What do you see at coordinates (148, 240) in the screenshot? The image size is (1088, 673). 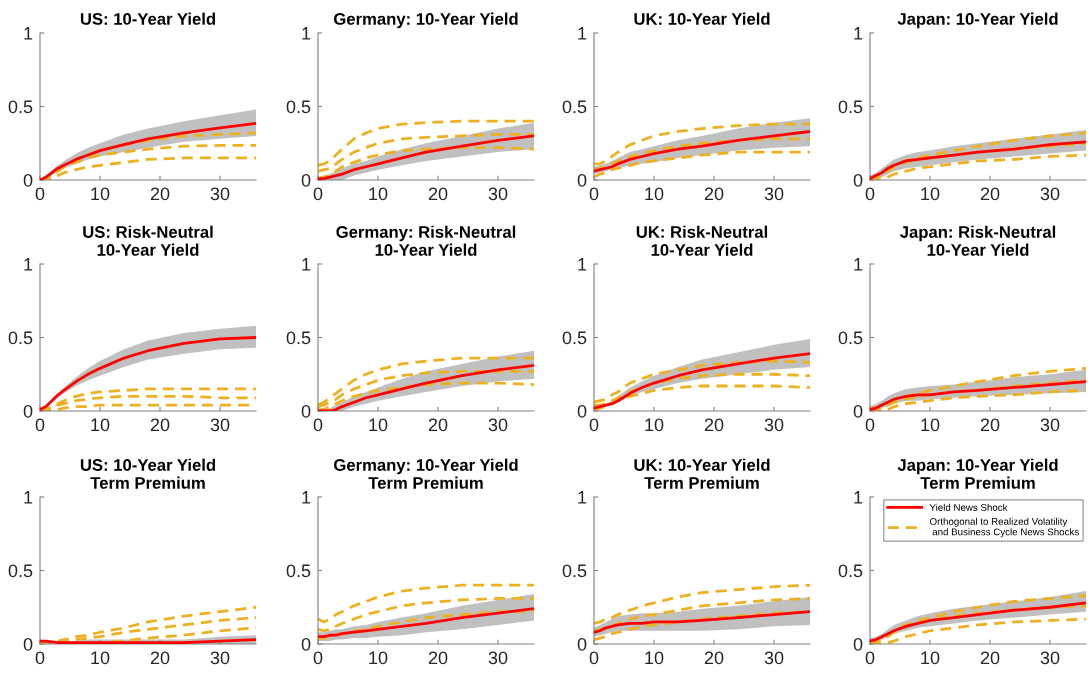 I see `chart-title: US: Risk-Neutral 10-Year Yield` at bounding box center [148, 240].